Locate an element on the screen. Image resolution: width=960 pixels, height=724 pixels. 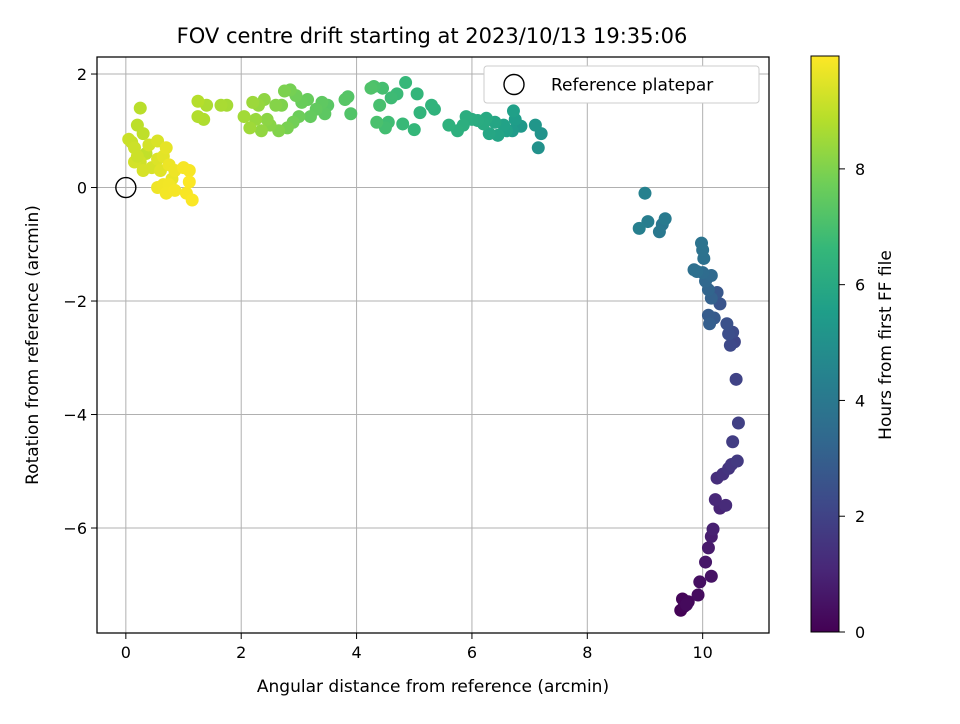
y-tick-label: −4 is located at coordinates (75, 415).